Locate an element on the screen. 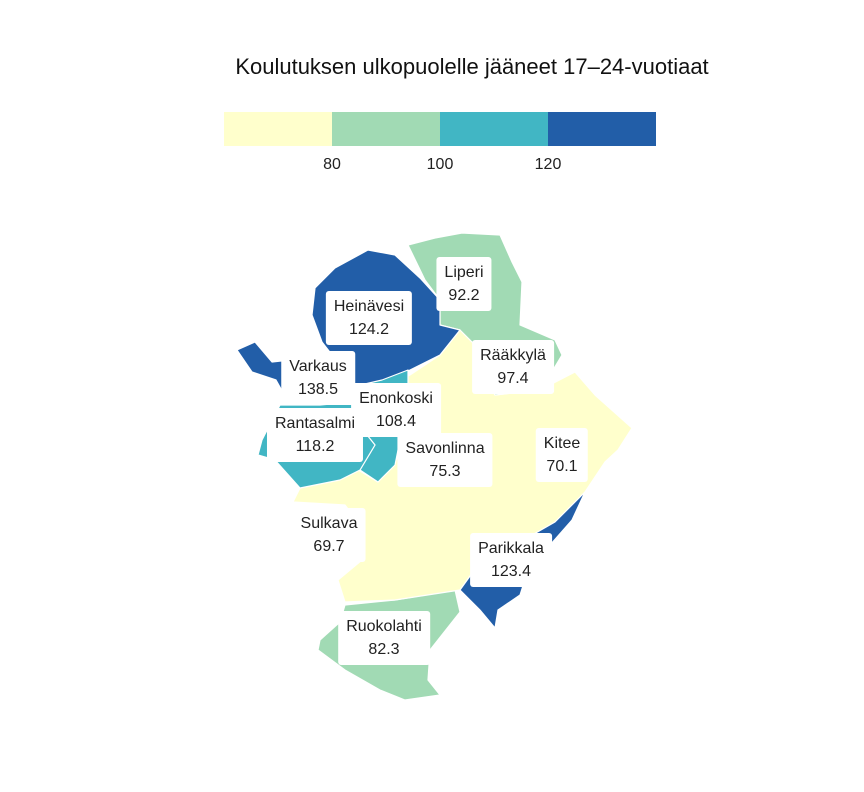 The height and width of the screenshot is (792, 864). region-value: 108.4 is located at coordinates (396, 421).